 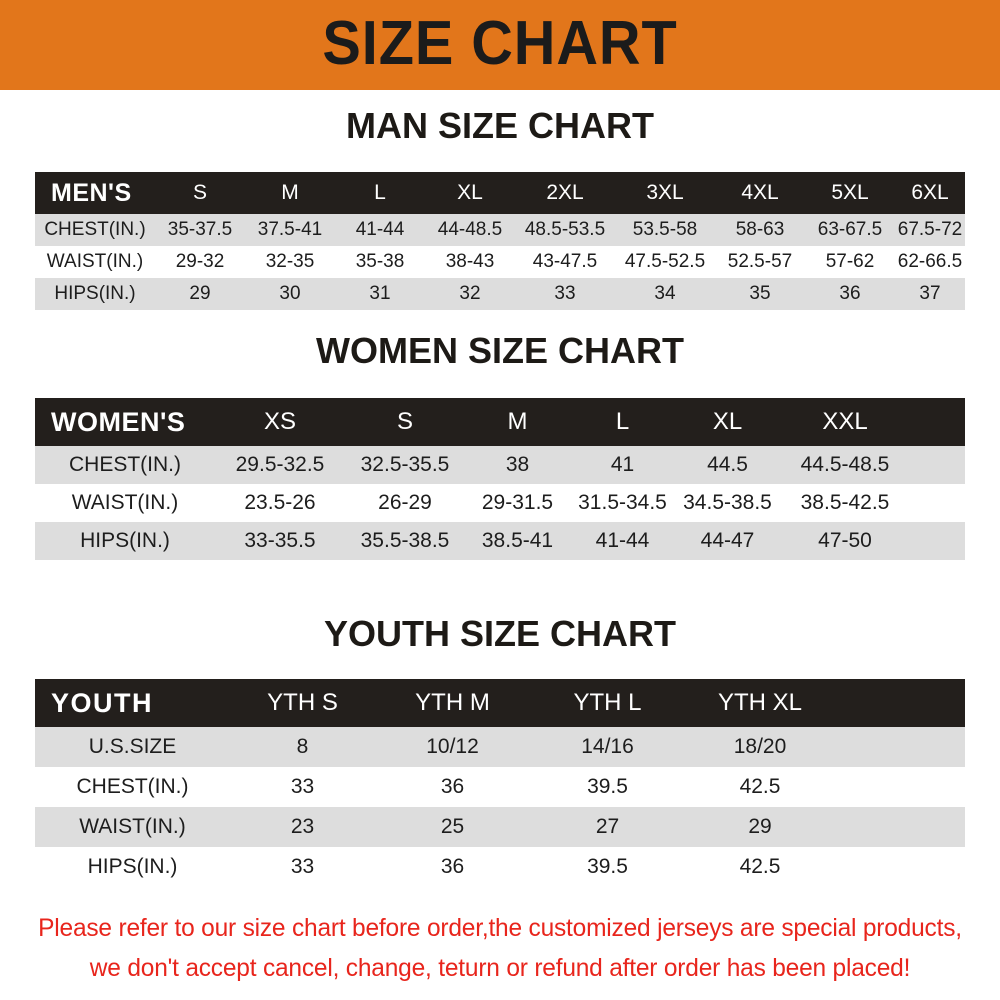 What do you see at coordinates (622, 502) in the screenshot?
I see `women-cell-1-3: 31.5-34.5` at bounding box center [622, 502].